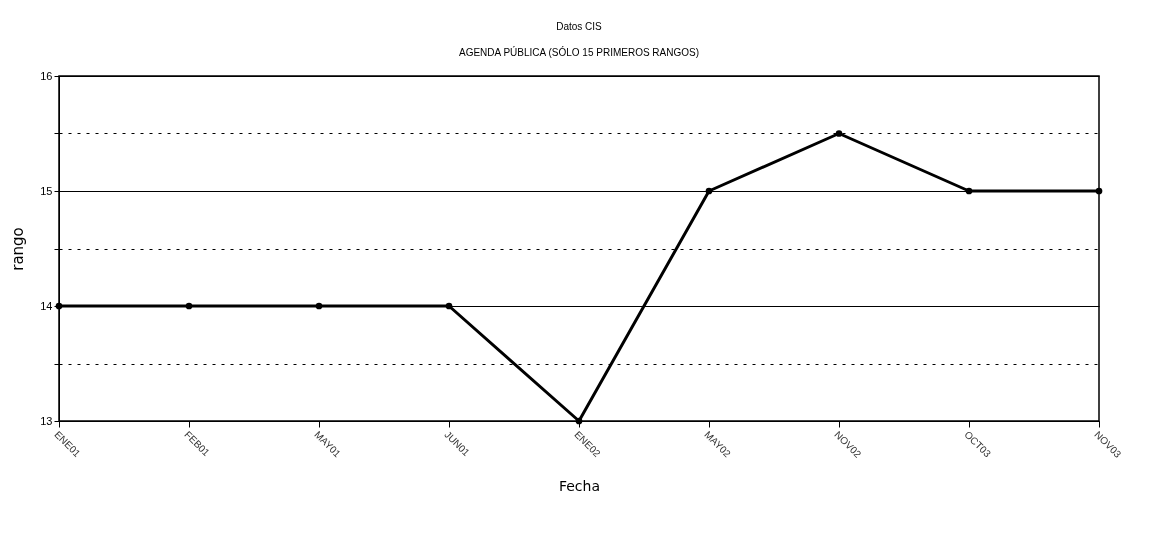 The width and height of the screenshot is (1175, 556). Describe the element at coordinates (46, 190) in the screenshot. I see `y-tick-label: 15` at that location.